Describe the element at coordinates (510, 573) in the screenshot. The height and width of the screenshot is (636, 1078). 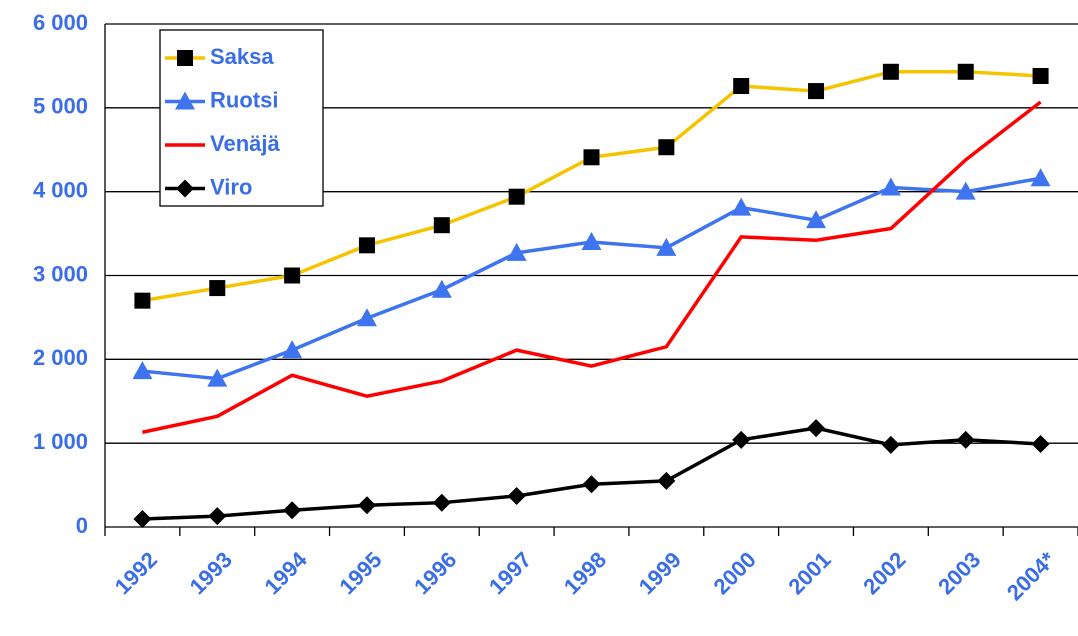
I see `x-tick-label: 1997` at that location.